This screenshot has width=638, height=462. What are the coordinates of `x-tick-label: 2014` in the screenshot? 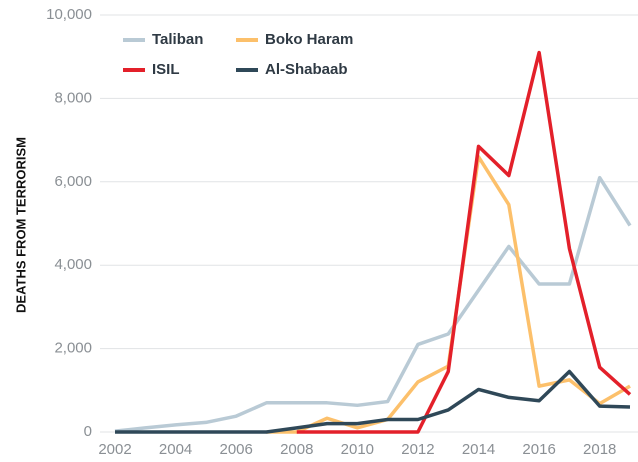 It's located at (478, 449).